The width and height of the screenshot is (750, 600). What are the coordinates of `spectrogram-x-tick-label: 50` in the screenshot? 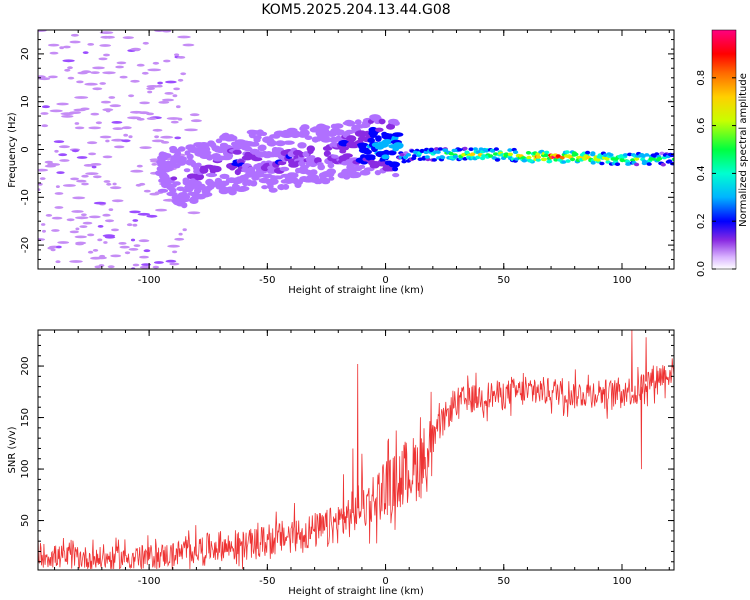 It's located at (503, 280).